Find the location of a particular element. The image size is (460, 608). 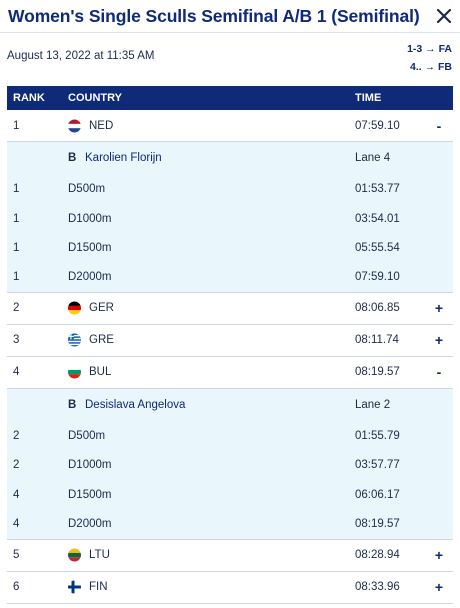

split-row: 1 D2000m 07:59.10 is located at coordinates (230, 278).